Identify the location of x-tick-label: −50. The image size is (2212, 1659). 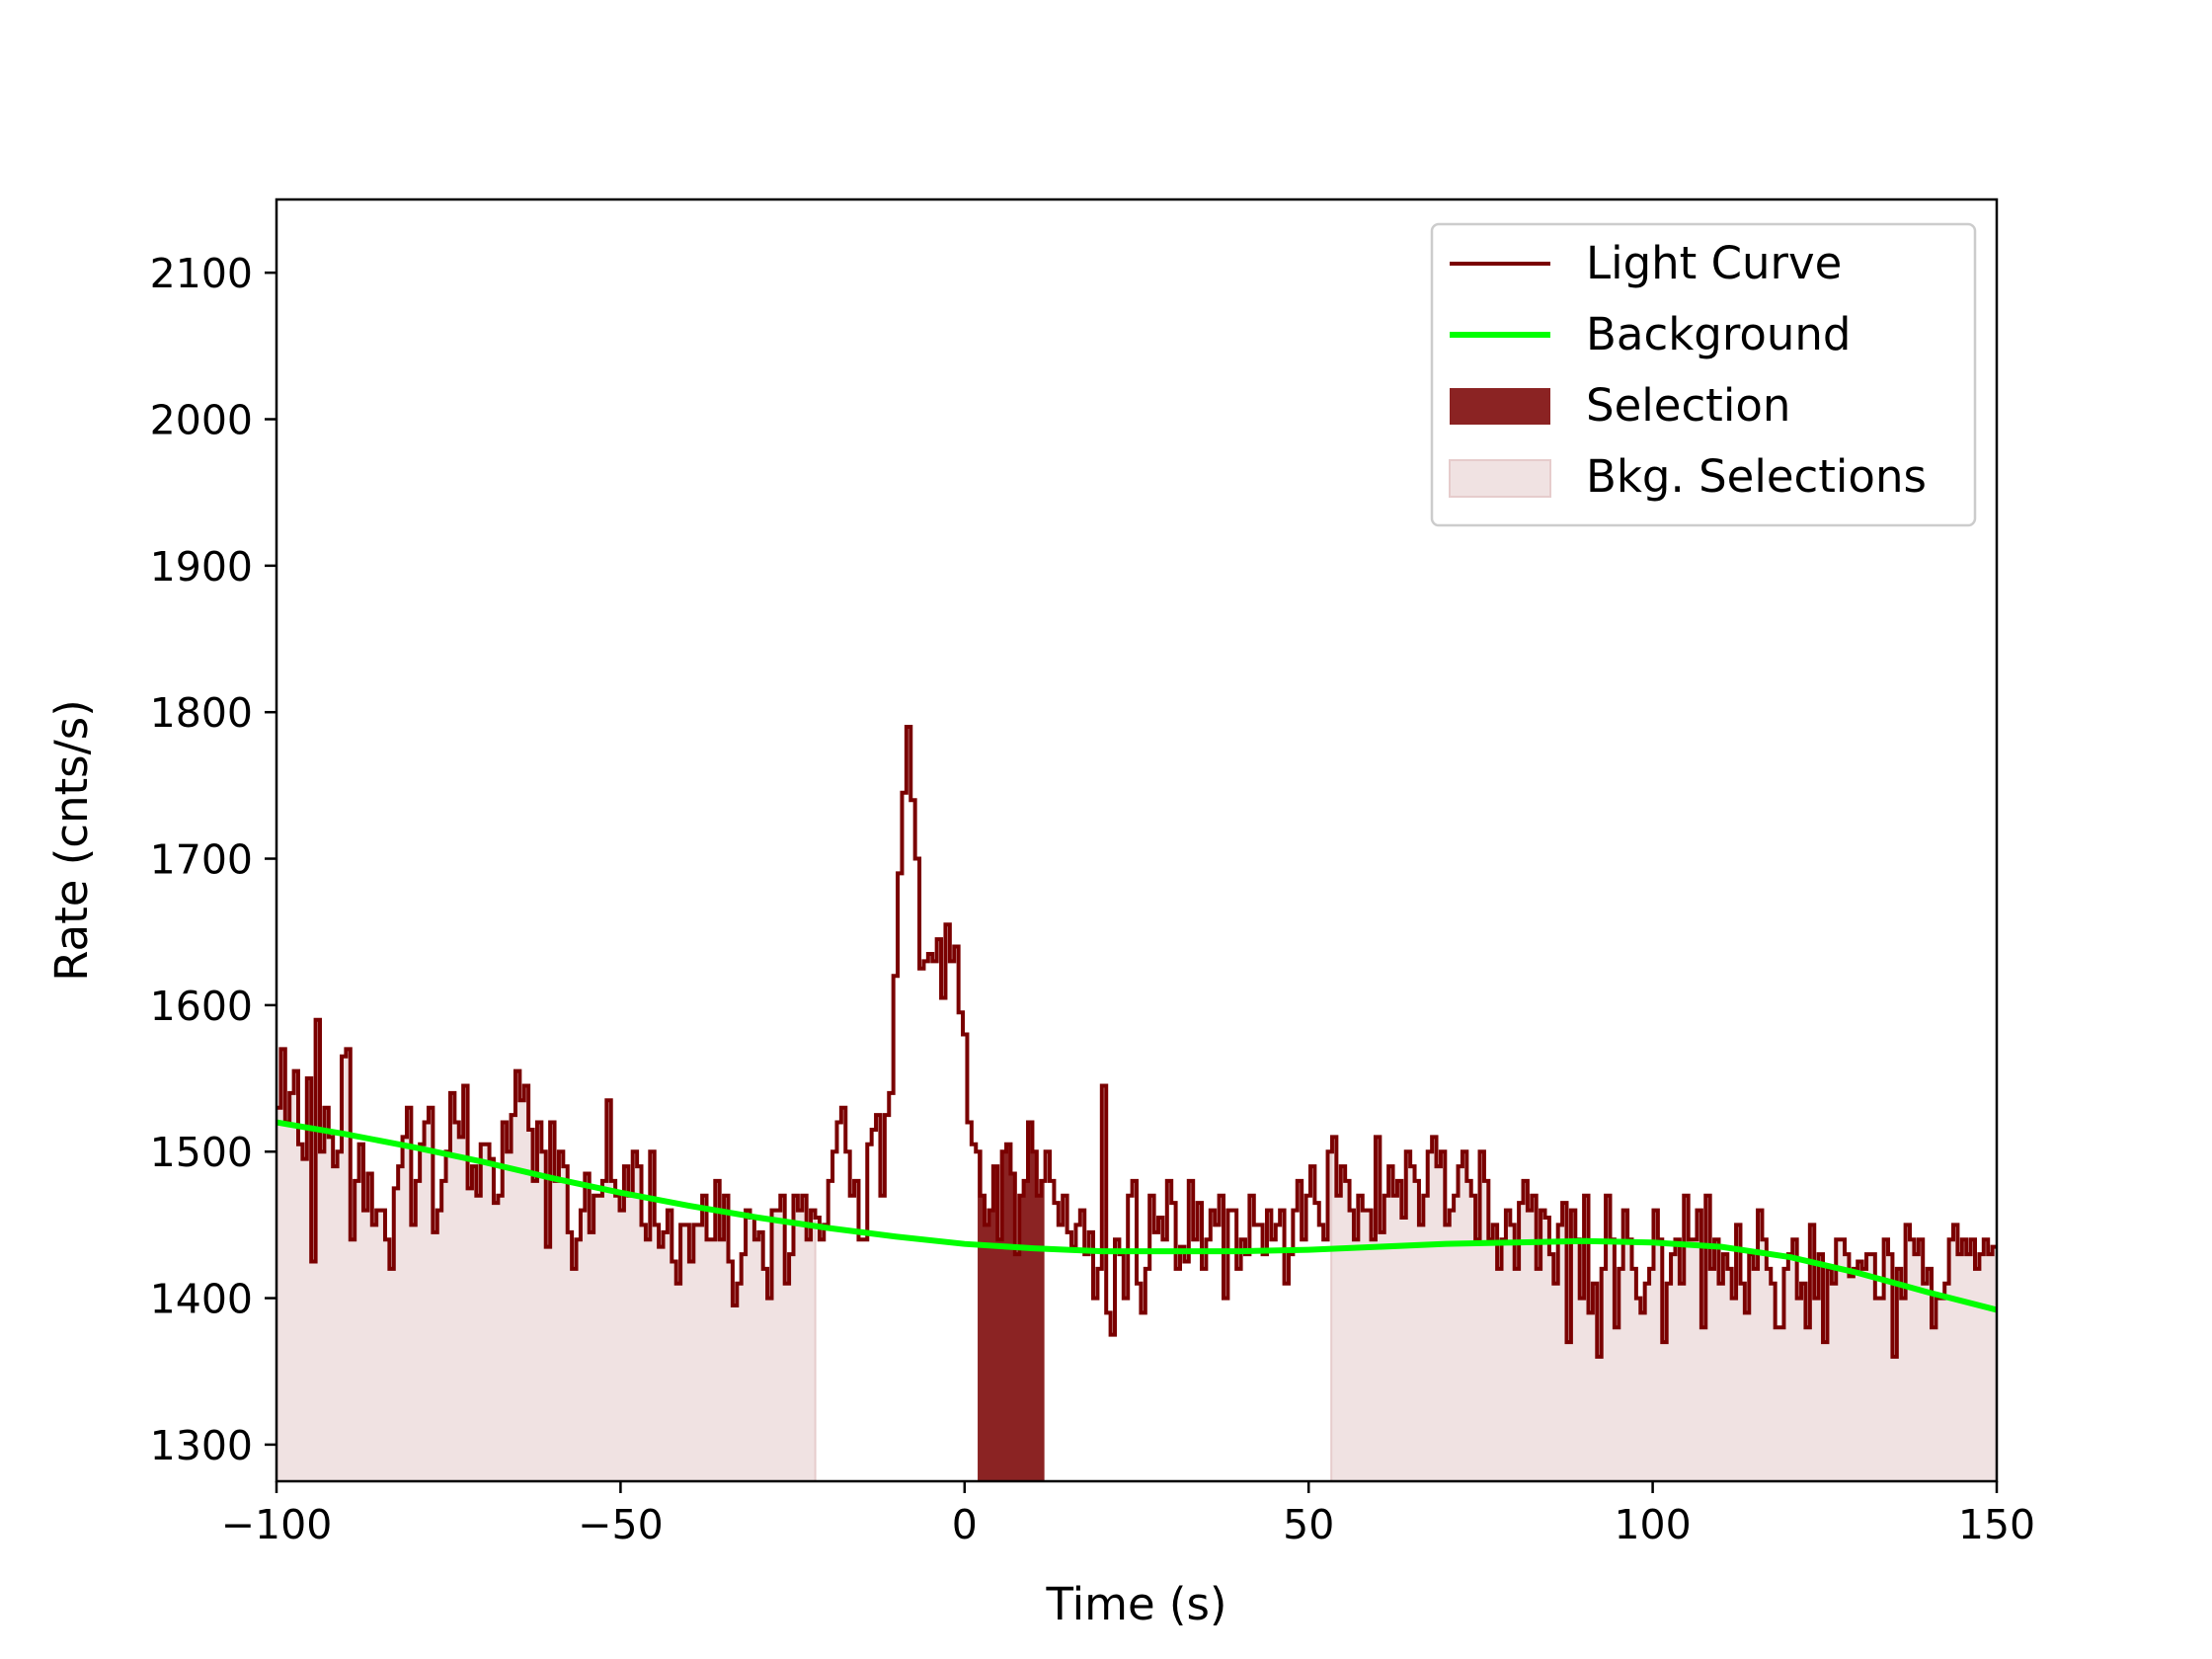
(621, 1525).